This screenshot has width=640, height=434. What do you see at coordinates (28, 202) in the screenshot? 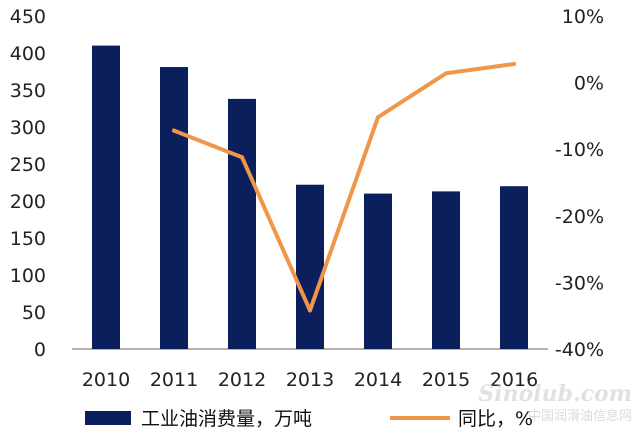
I see `y-left-tick-label: 200` at bounding box center [28, 202].